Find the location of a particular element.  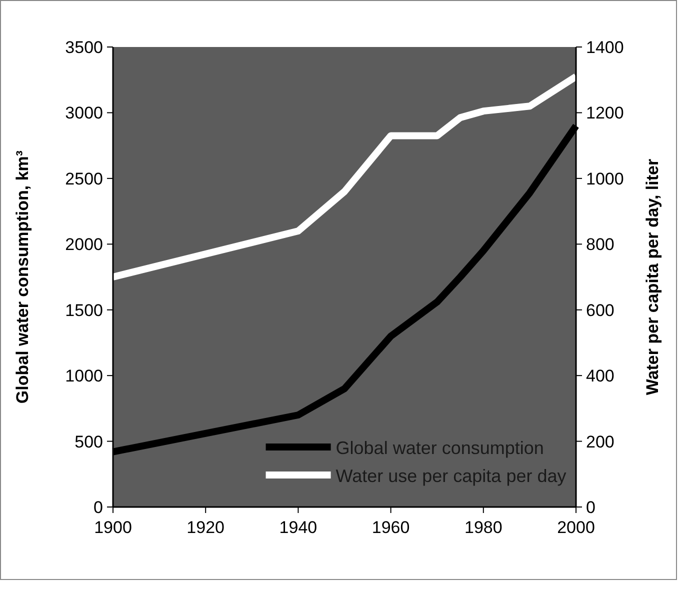

y-tick-label: 500 is located at coordinates (88, 442).